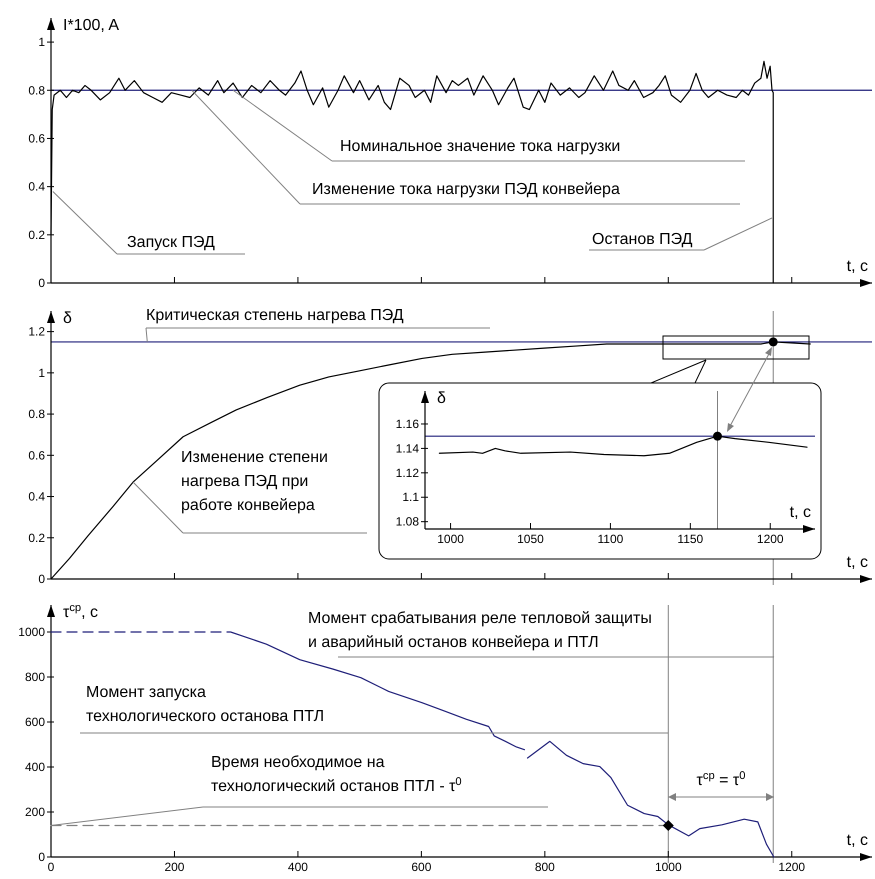 The image size is (875, 879). What do you see at coordinates (35, 722) in the screenshot?
I see `y-tick-label: 600` at bounding box center [35, 722].